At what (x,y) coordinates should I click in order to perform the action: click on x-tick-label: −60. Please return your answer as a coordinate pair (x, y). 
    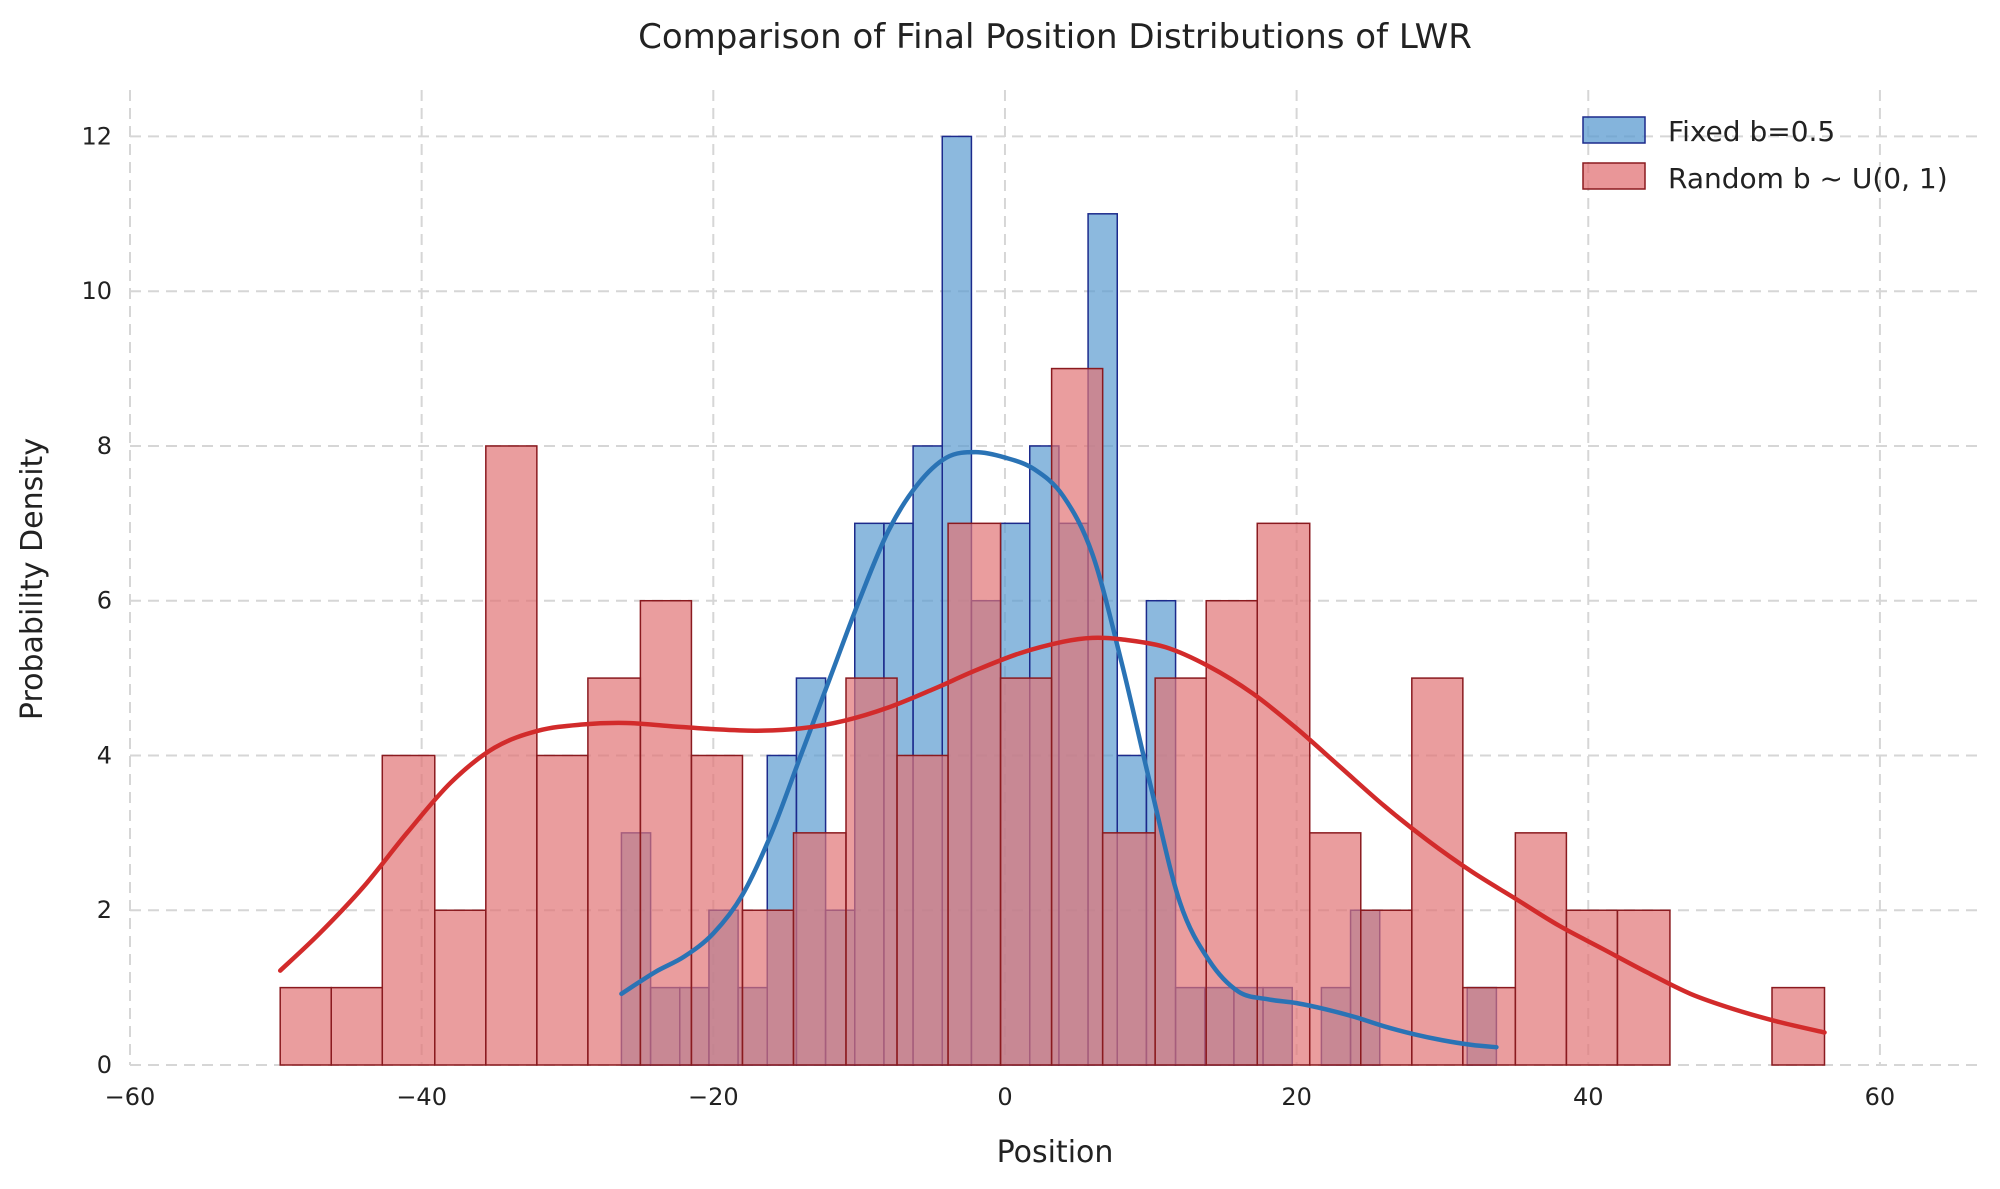
    Looking at the image, I should click on (130, 1097).